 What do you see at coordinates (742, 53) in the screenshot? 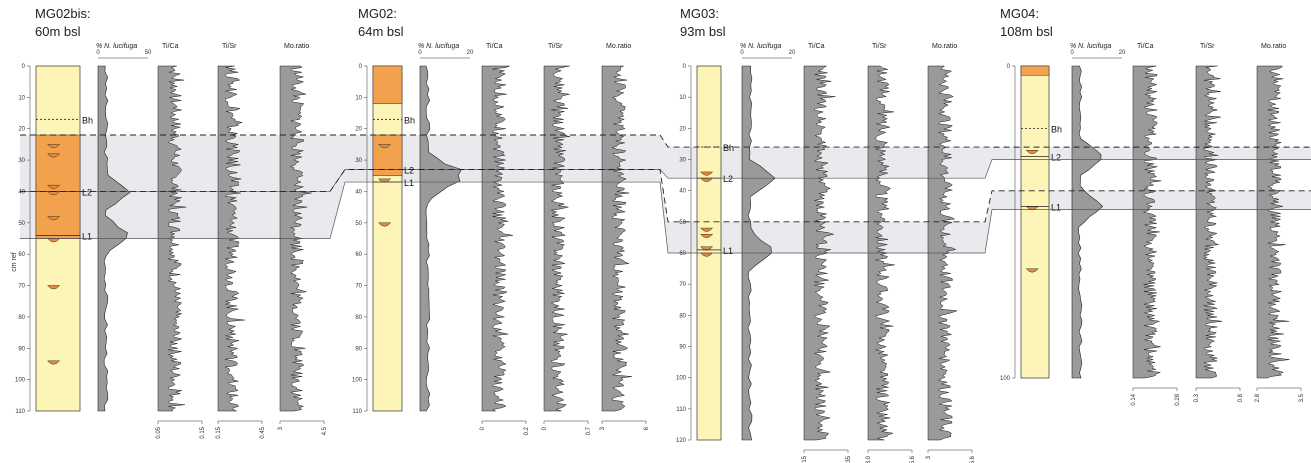
I see `pct-tick-label: 0` at bounding box center [742, 53].